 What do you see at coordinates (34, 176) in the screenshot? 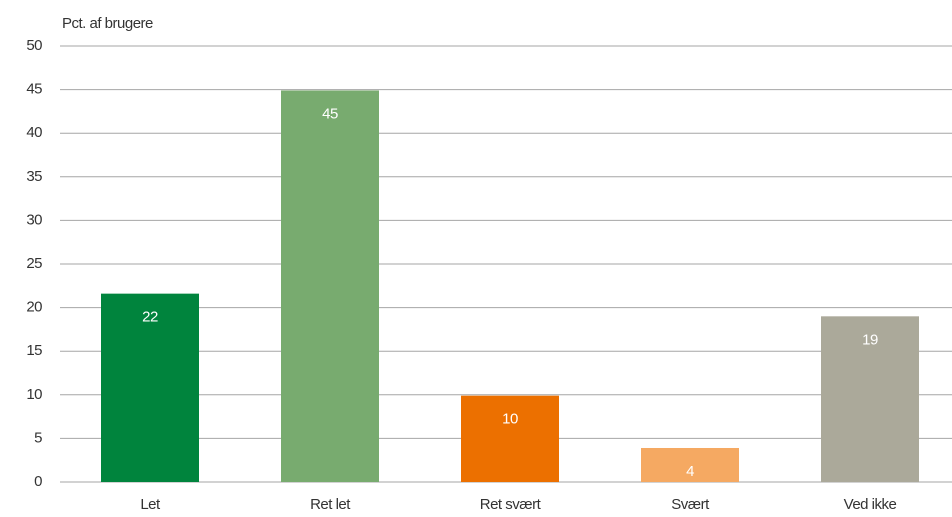
I see `y-tick-label: 35` at bounding box center [34, 176].